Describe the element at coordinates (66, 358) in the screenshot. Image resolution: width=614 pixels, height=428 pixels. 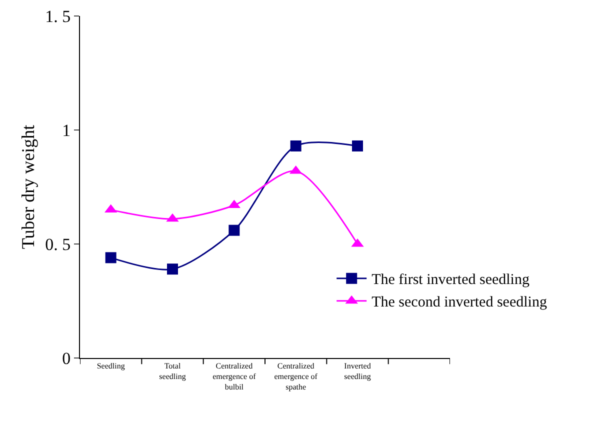
I see `y-tick-label: 0` at that location.